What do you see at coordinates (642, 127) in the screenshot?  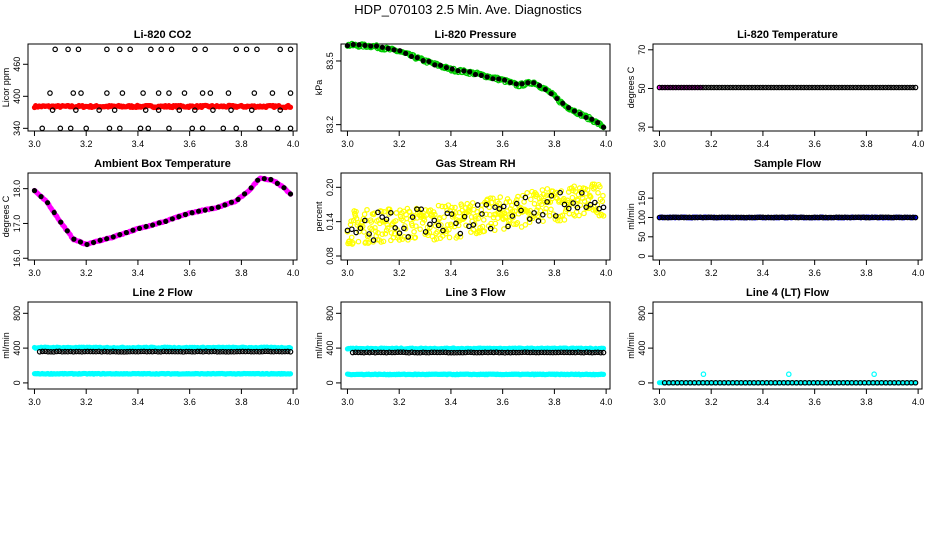 I see `y-tick-label: 30` at bounding box center [642, 127].